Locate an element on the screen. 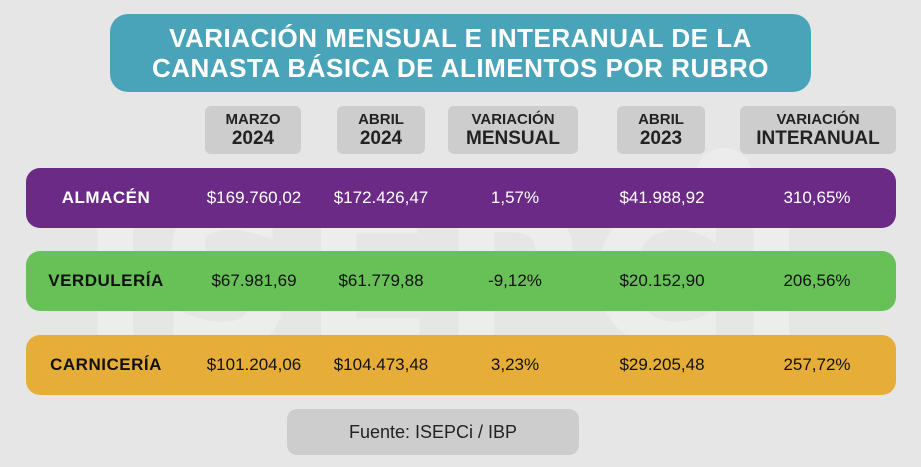 The height and width of the screenshot is (467, 921). title-line-2: CANASTA BÁSICA DE ALIMENTOS POR RUBRO is located at coordinates (460, 68).